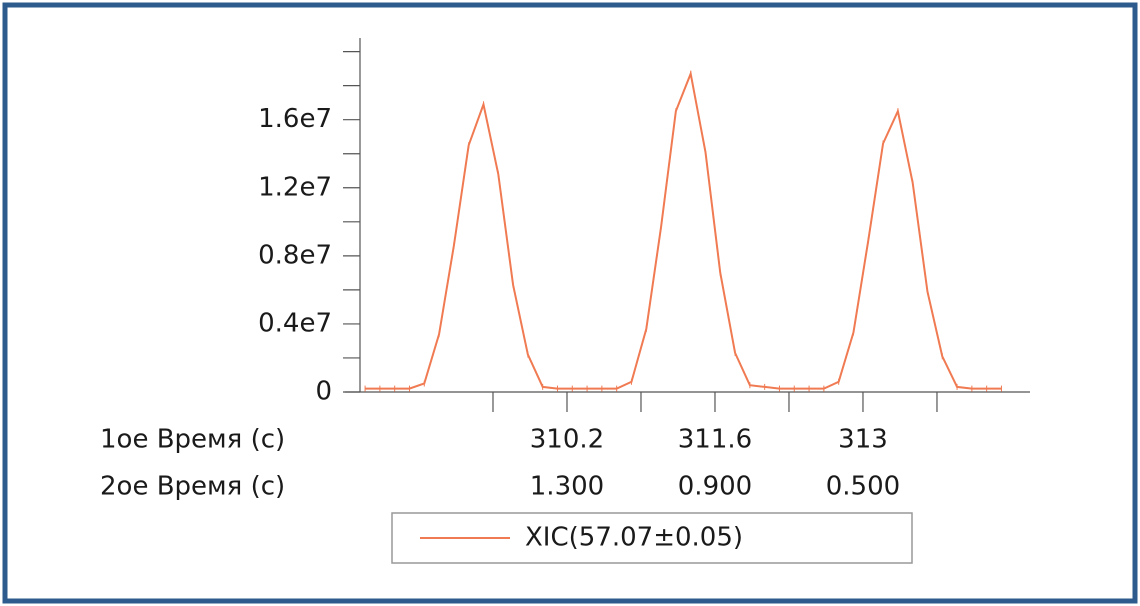 Image resolution: width=1140 pixels, height=606 pixels. What do you see at coordinates (863, 440) in the screenshot?
I see `x-tick-label: 313` at bounding box center [863, 440].